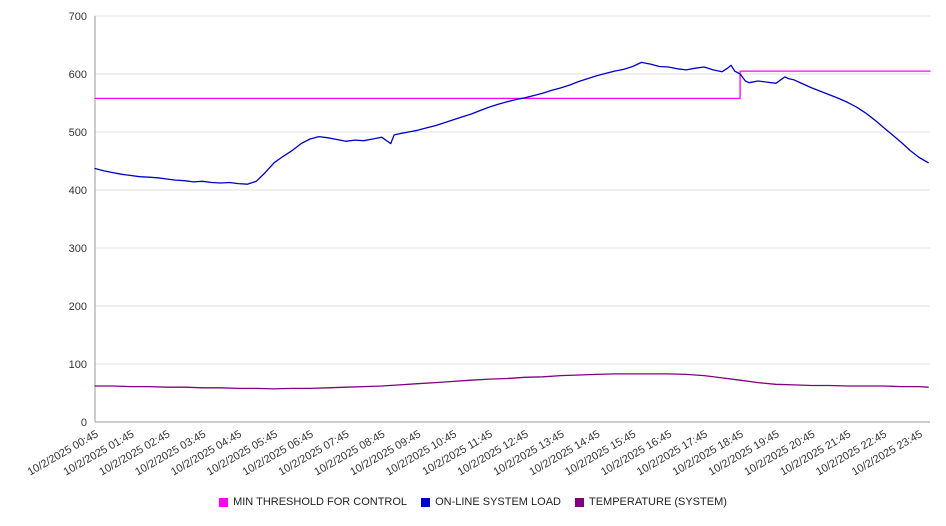 The image size is (946, 526). Describe the element at coordinates (78, 191) in the screenshot. I see `svg-text: 400` at that location.